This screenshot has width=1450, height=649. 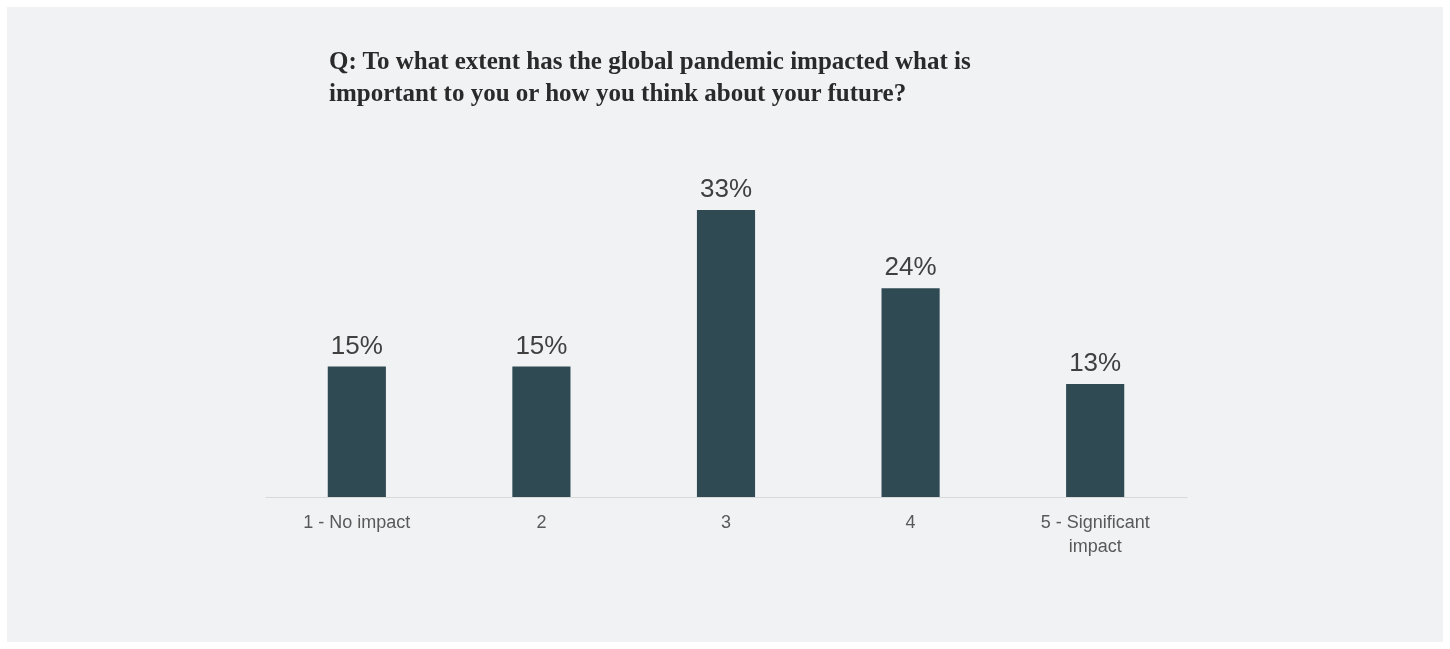 I want to click on x-tick-label: 3, so click(x=726, y=521).